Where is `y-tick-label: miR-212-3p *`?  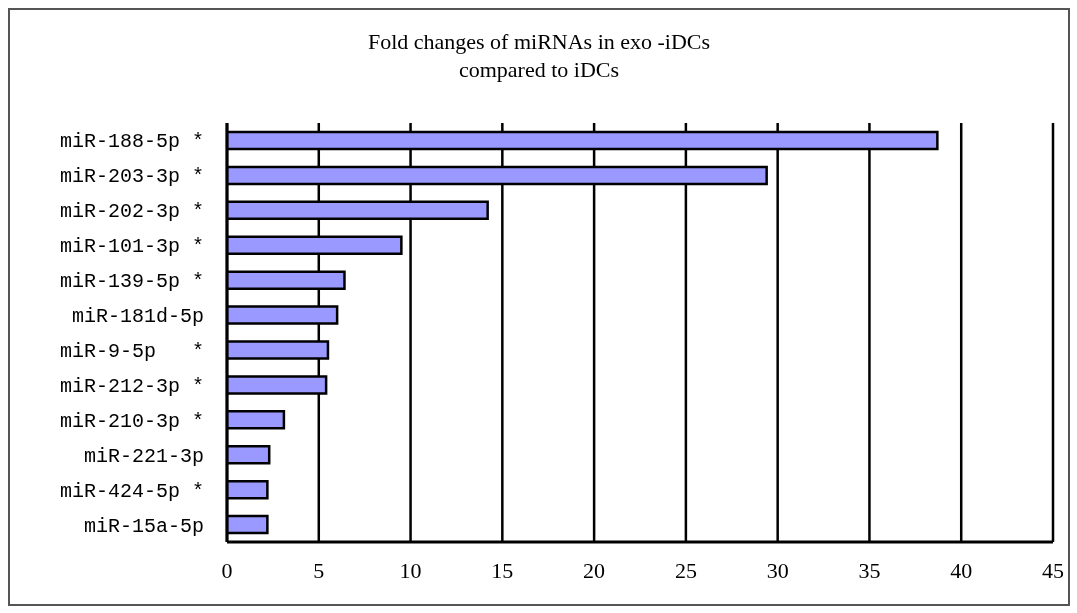 y-tick-label: miR-212-3p * is located at coordinates (131, 386).